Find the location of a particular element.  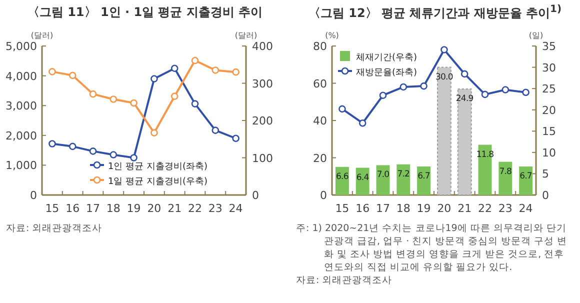

text: 주: 1) 2020~21년 수치는 코로나19에 따른 의무격리와 단기 관광객 급감, 업무 · 친지 방문객 중심의 방문객 구성 변화 및 조사 방법 변경의 영향을 크게 받은 것으로, 전후 연도와의 직접 비교에 유의할 필요가 있다. is located at coordinates (432, 248).